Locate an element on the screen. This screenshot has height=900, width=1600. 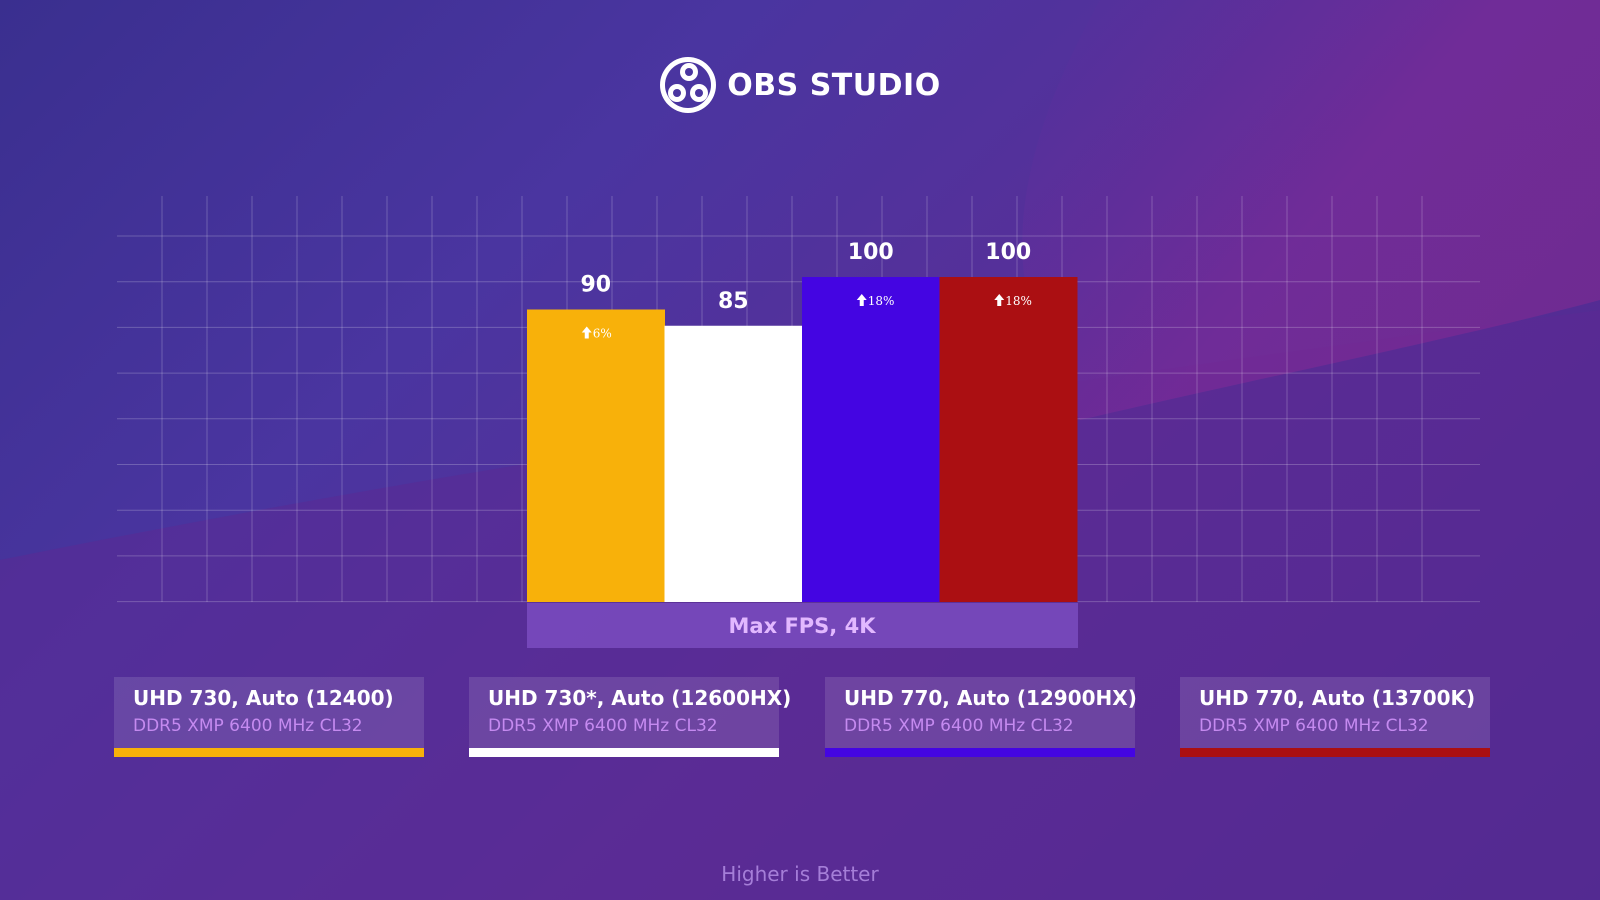
legend-item-name: UHD 770, Auto (12900HX) is located at coordinates (990, 698).